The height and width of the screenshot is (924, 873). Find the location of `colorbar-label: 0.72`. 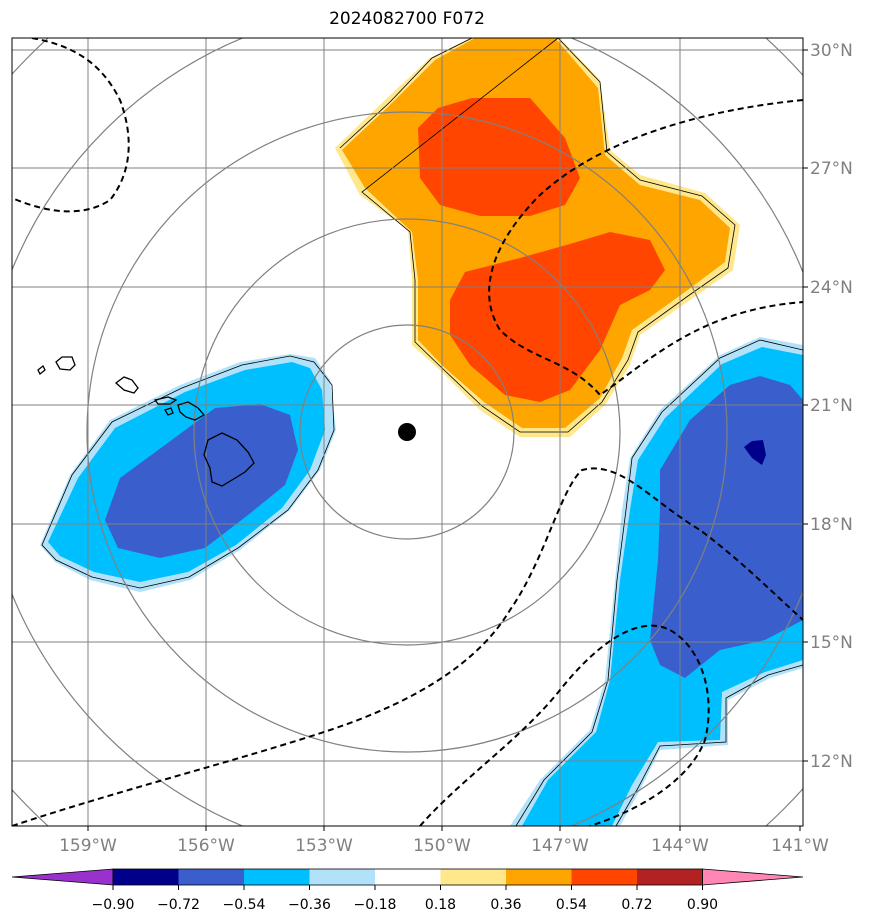

colorbar-label: 0.72 is located at coordinates (636, 905).